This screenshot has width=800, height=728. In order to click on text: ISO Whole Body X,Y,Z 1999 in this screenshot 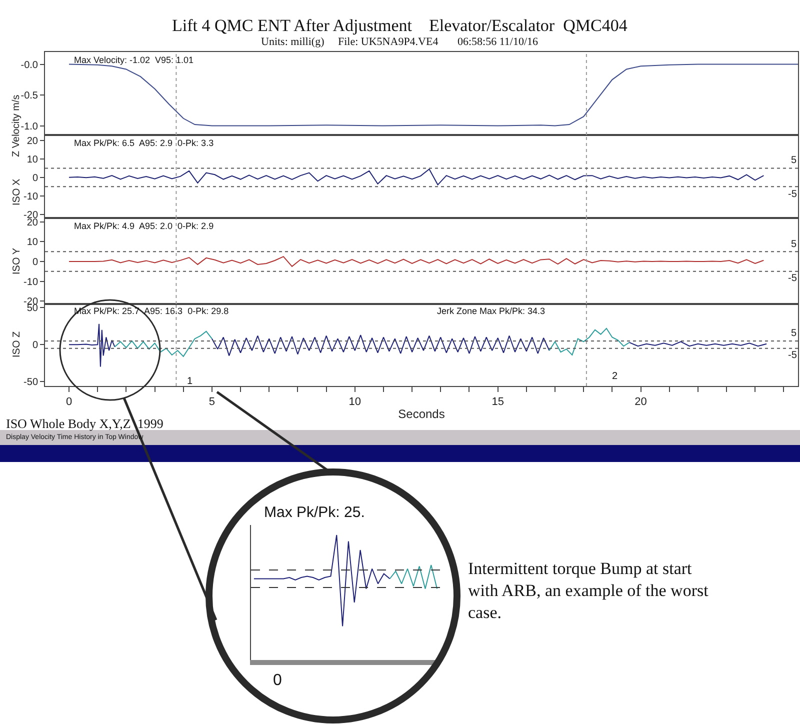, I will do `click(85, 423)`.